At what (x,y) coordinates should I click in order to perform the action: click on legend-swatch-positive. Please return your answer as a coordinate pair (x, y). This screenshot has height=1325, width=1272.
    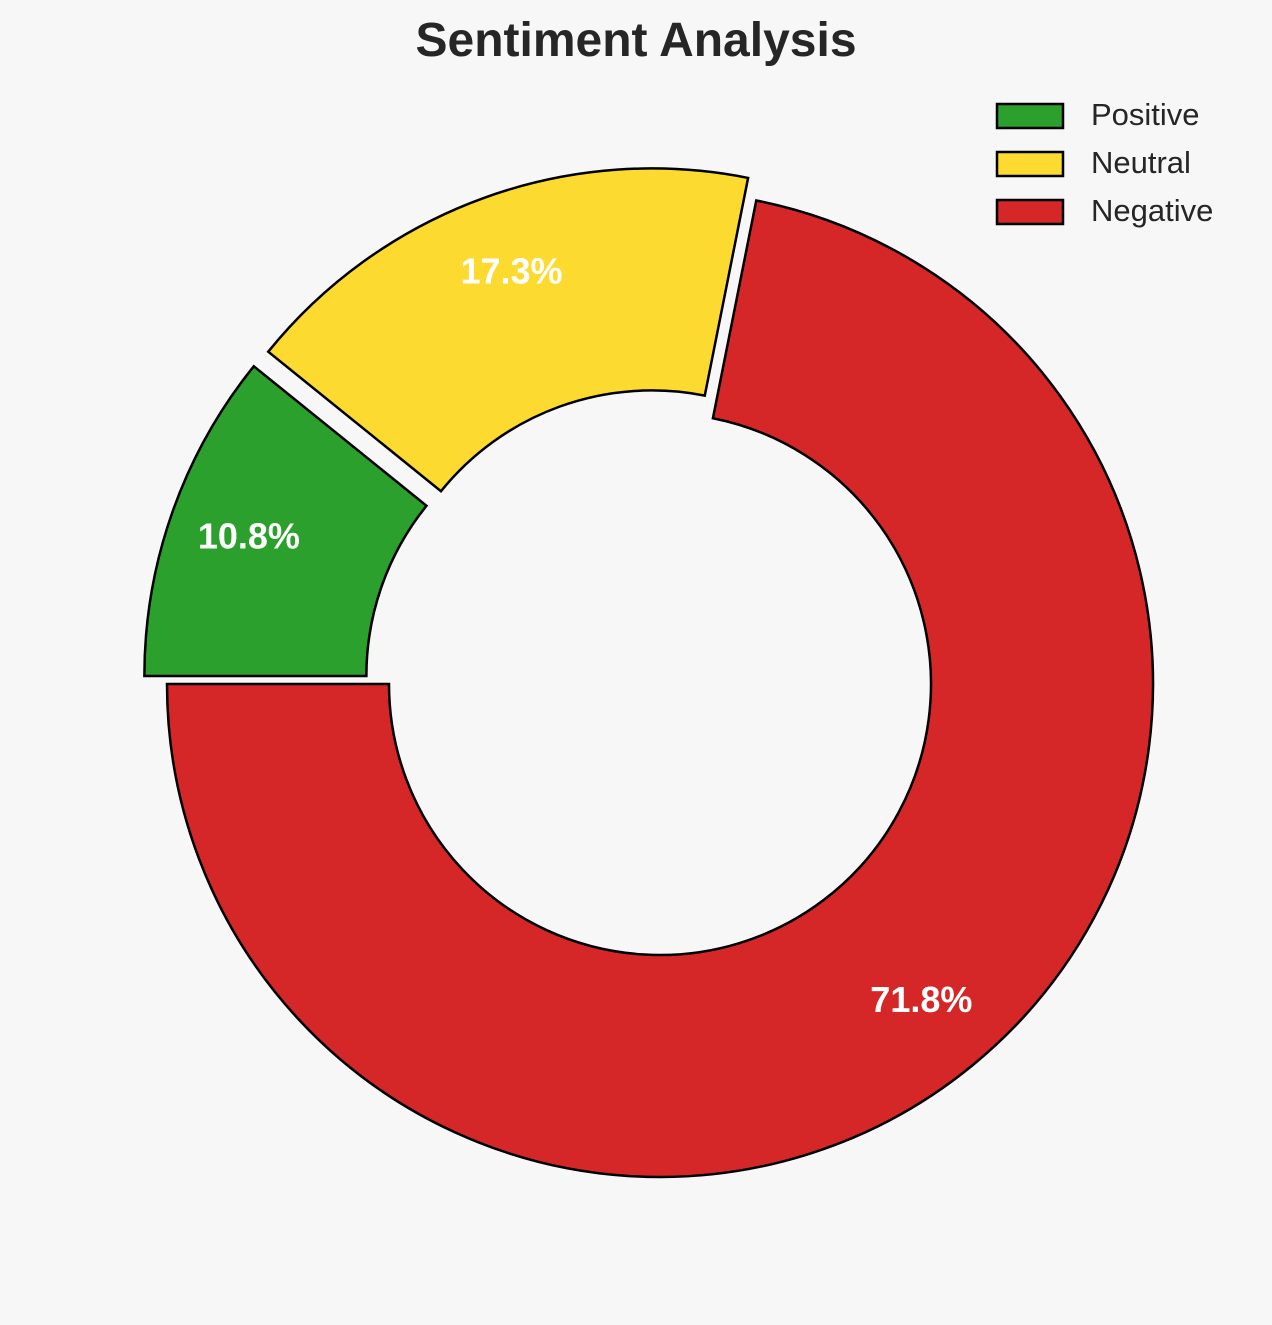
    Looking at the image, I should click on (1030, 116).